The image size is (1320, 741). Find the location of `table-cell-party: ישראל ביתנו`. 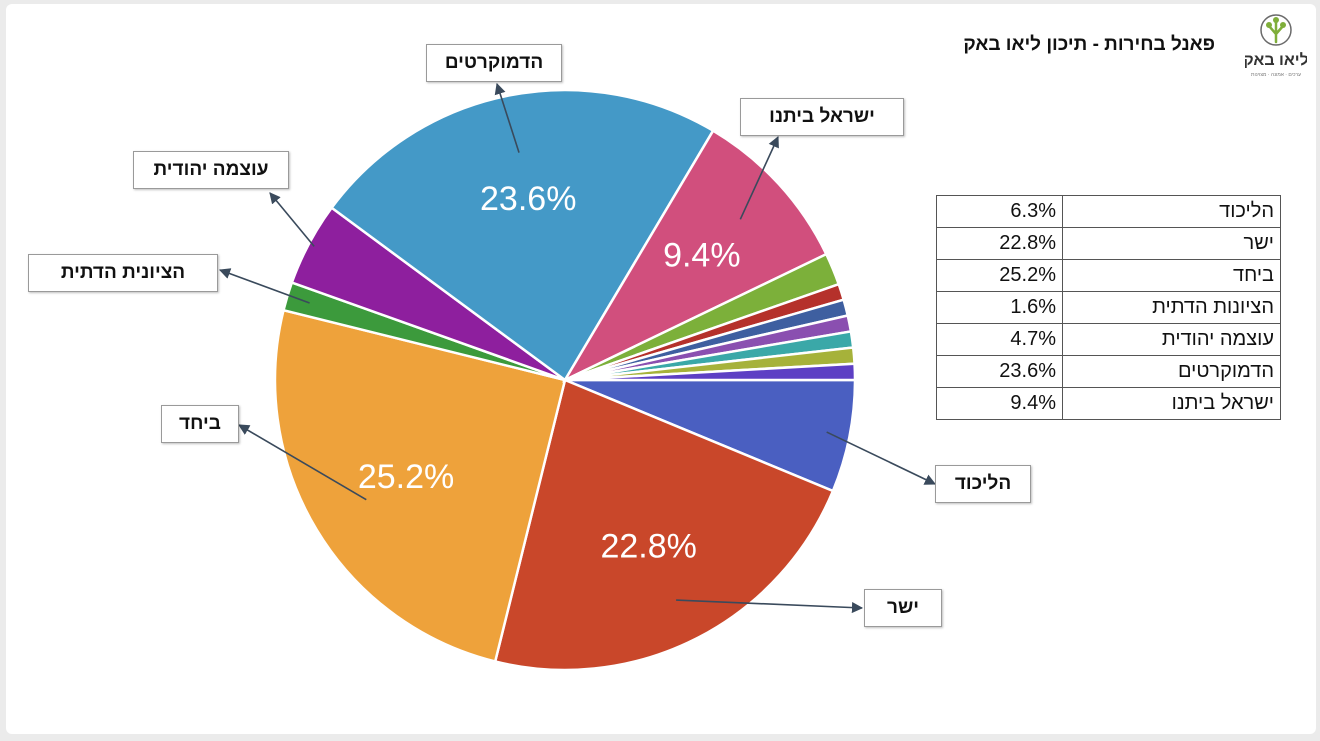

table-cell-party: ישראל ביתנו is located at coordinates (1171, 403).